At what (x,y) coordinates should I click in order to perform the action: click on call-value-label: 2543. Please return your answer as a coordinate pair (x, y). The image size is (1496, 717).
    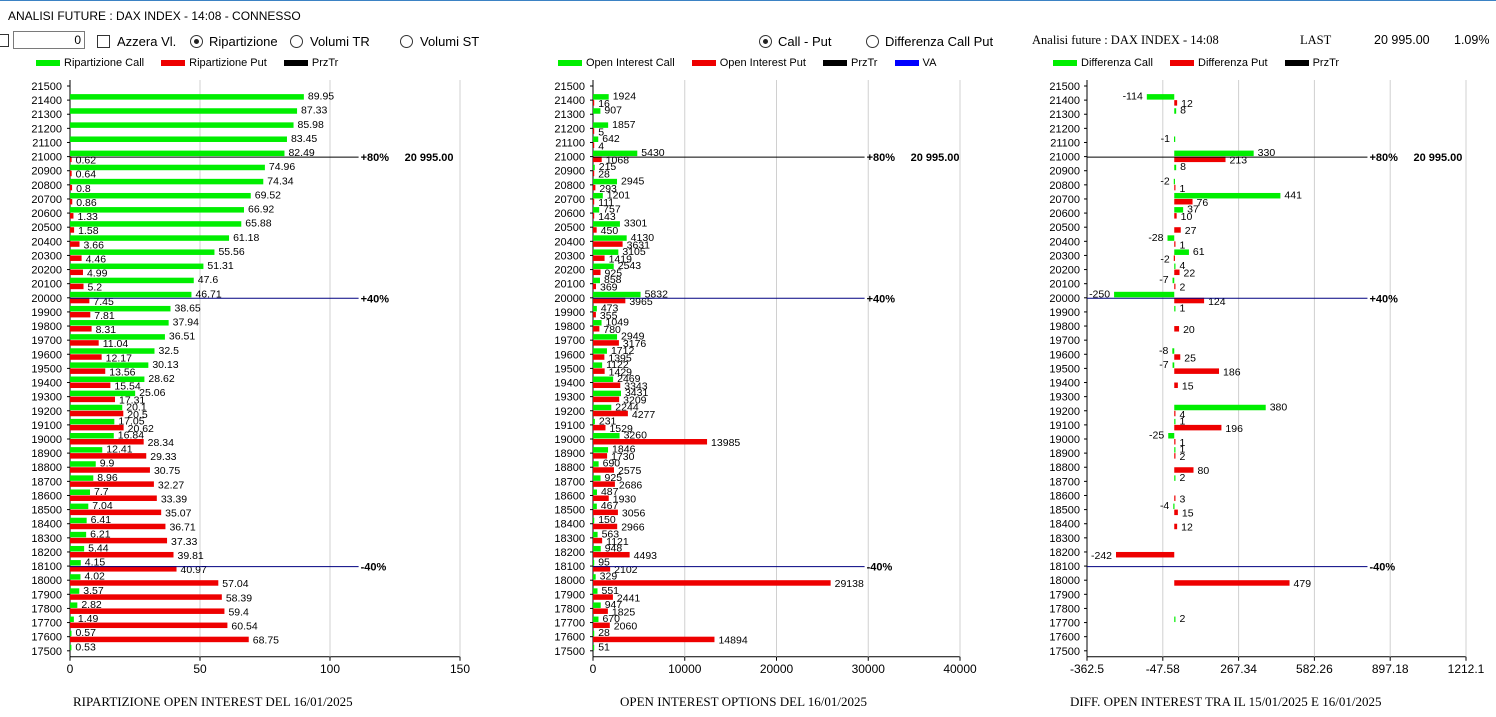
    Looking at the image, I should click on (630, 266).